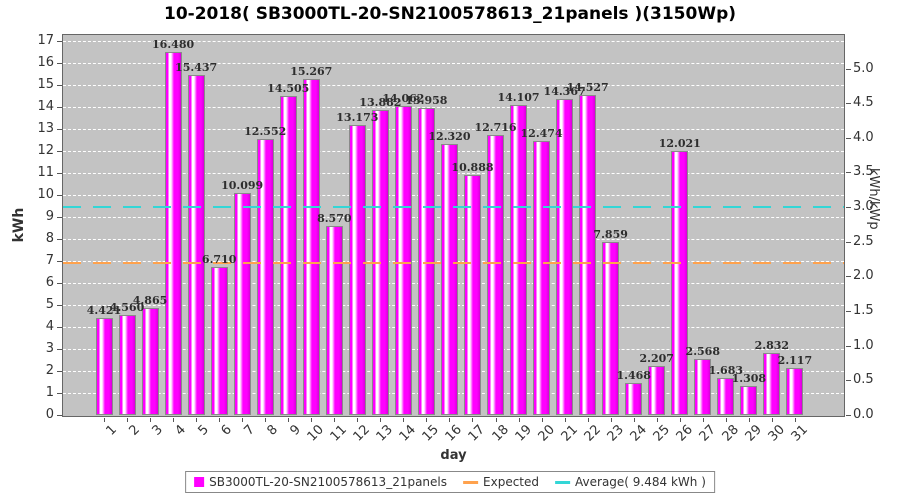  I want to click on right-axis-tick-label: 2.5, so click(863, 241).